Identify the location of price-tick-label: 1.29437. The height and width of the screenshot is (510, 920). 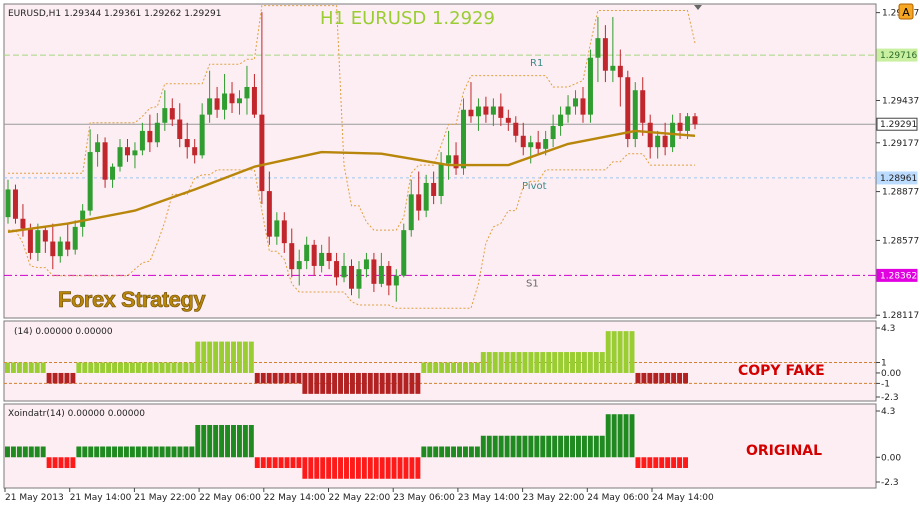
(900, 101).